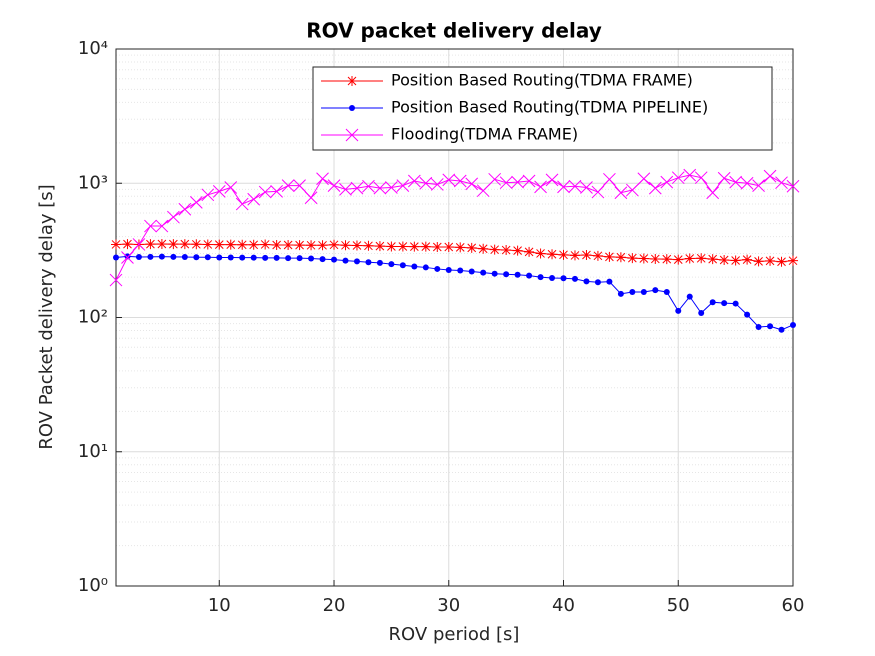 This screenshot has width=875, height=656. Describe the element at coordinates (678, 605) in the screenshot. I see `x-tick-label: 50` at that location.